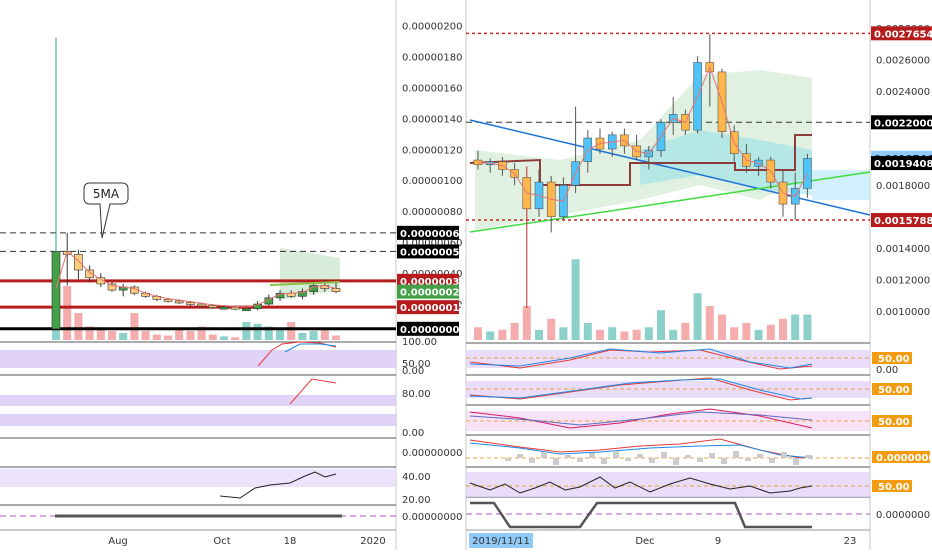  Describe the element at coordinates (903, 123) in the screenshot. I see `right-price-badge: 0.0022000` at that location.